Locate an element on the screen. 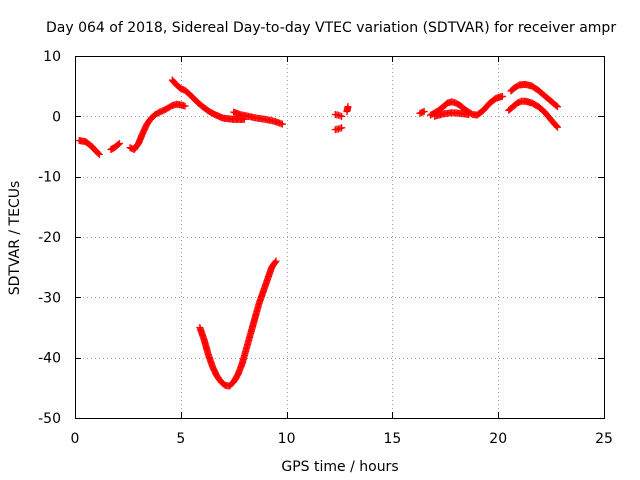 The image size is (640, 480). y-tick-label: -30 is located at coordinates (49, 298).